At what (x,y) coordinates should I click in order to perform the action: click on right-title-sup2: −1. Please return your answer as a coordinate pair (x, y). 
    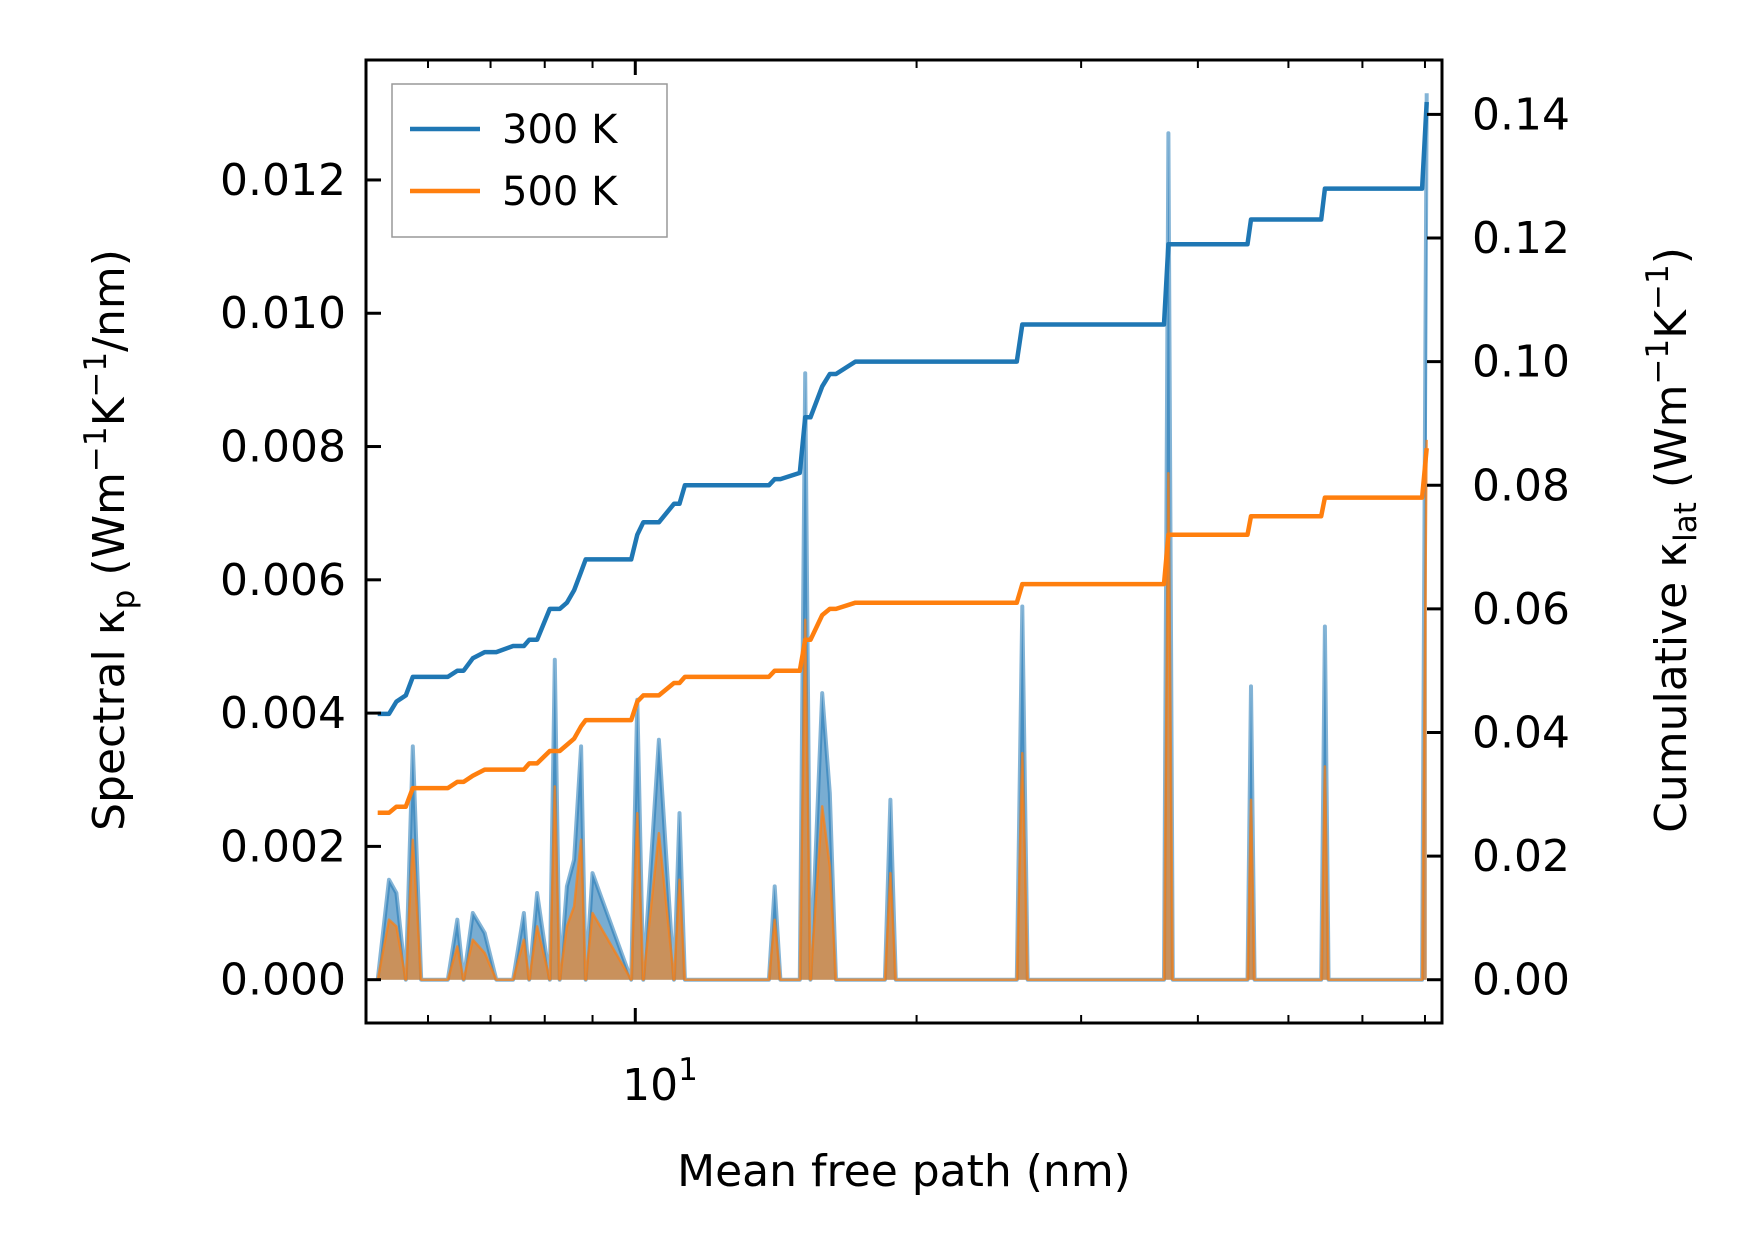
    Looking at the image, I should click on (1658, 287).